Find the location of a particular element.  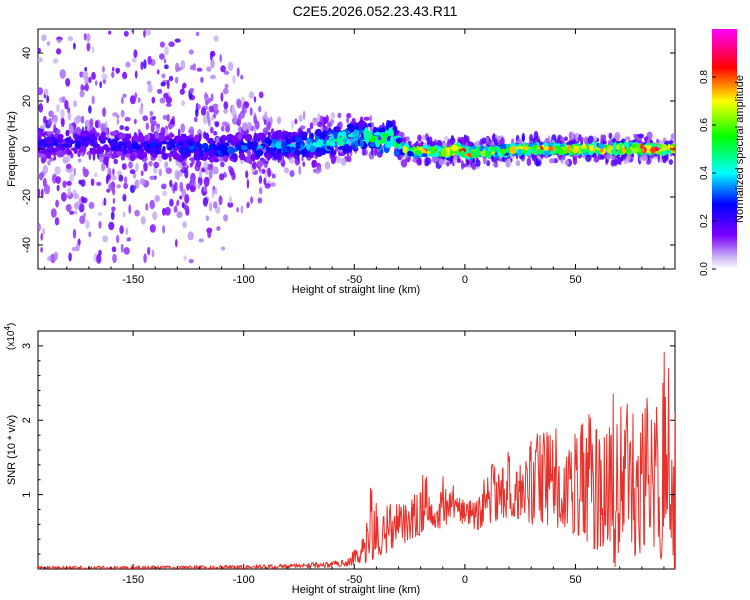

snr-y-multiplier-close: ) is located at coordinates (11, 324).